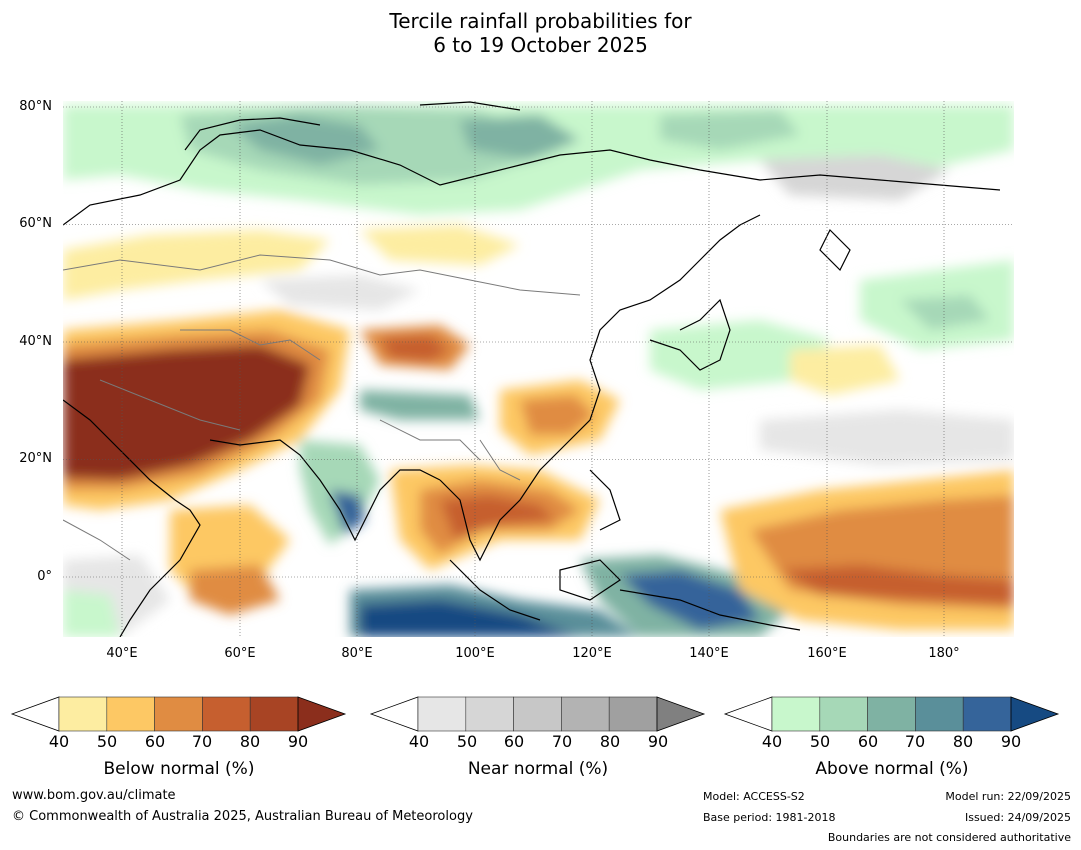 This screenshot has width=1081, height=850. I want to click on colorbar-near-label: Near normal (%), so click(538, 769).